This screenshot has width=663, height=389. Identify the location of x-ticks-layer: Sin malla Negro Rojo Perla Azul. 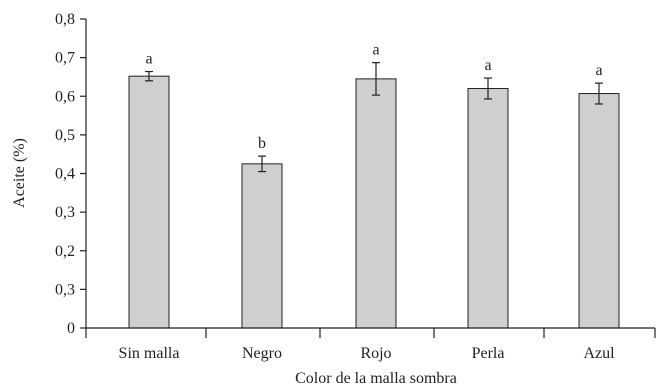
(387, 345).